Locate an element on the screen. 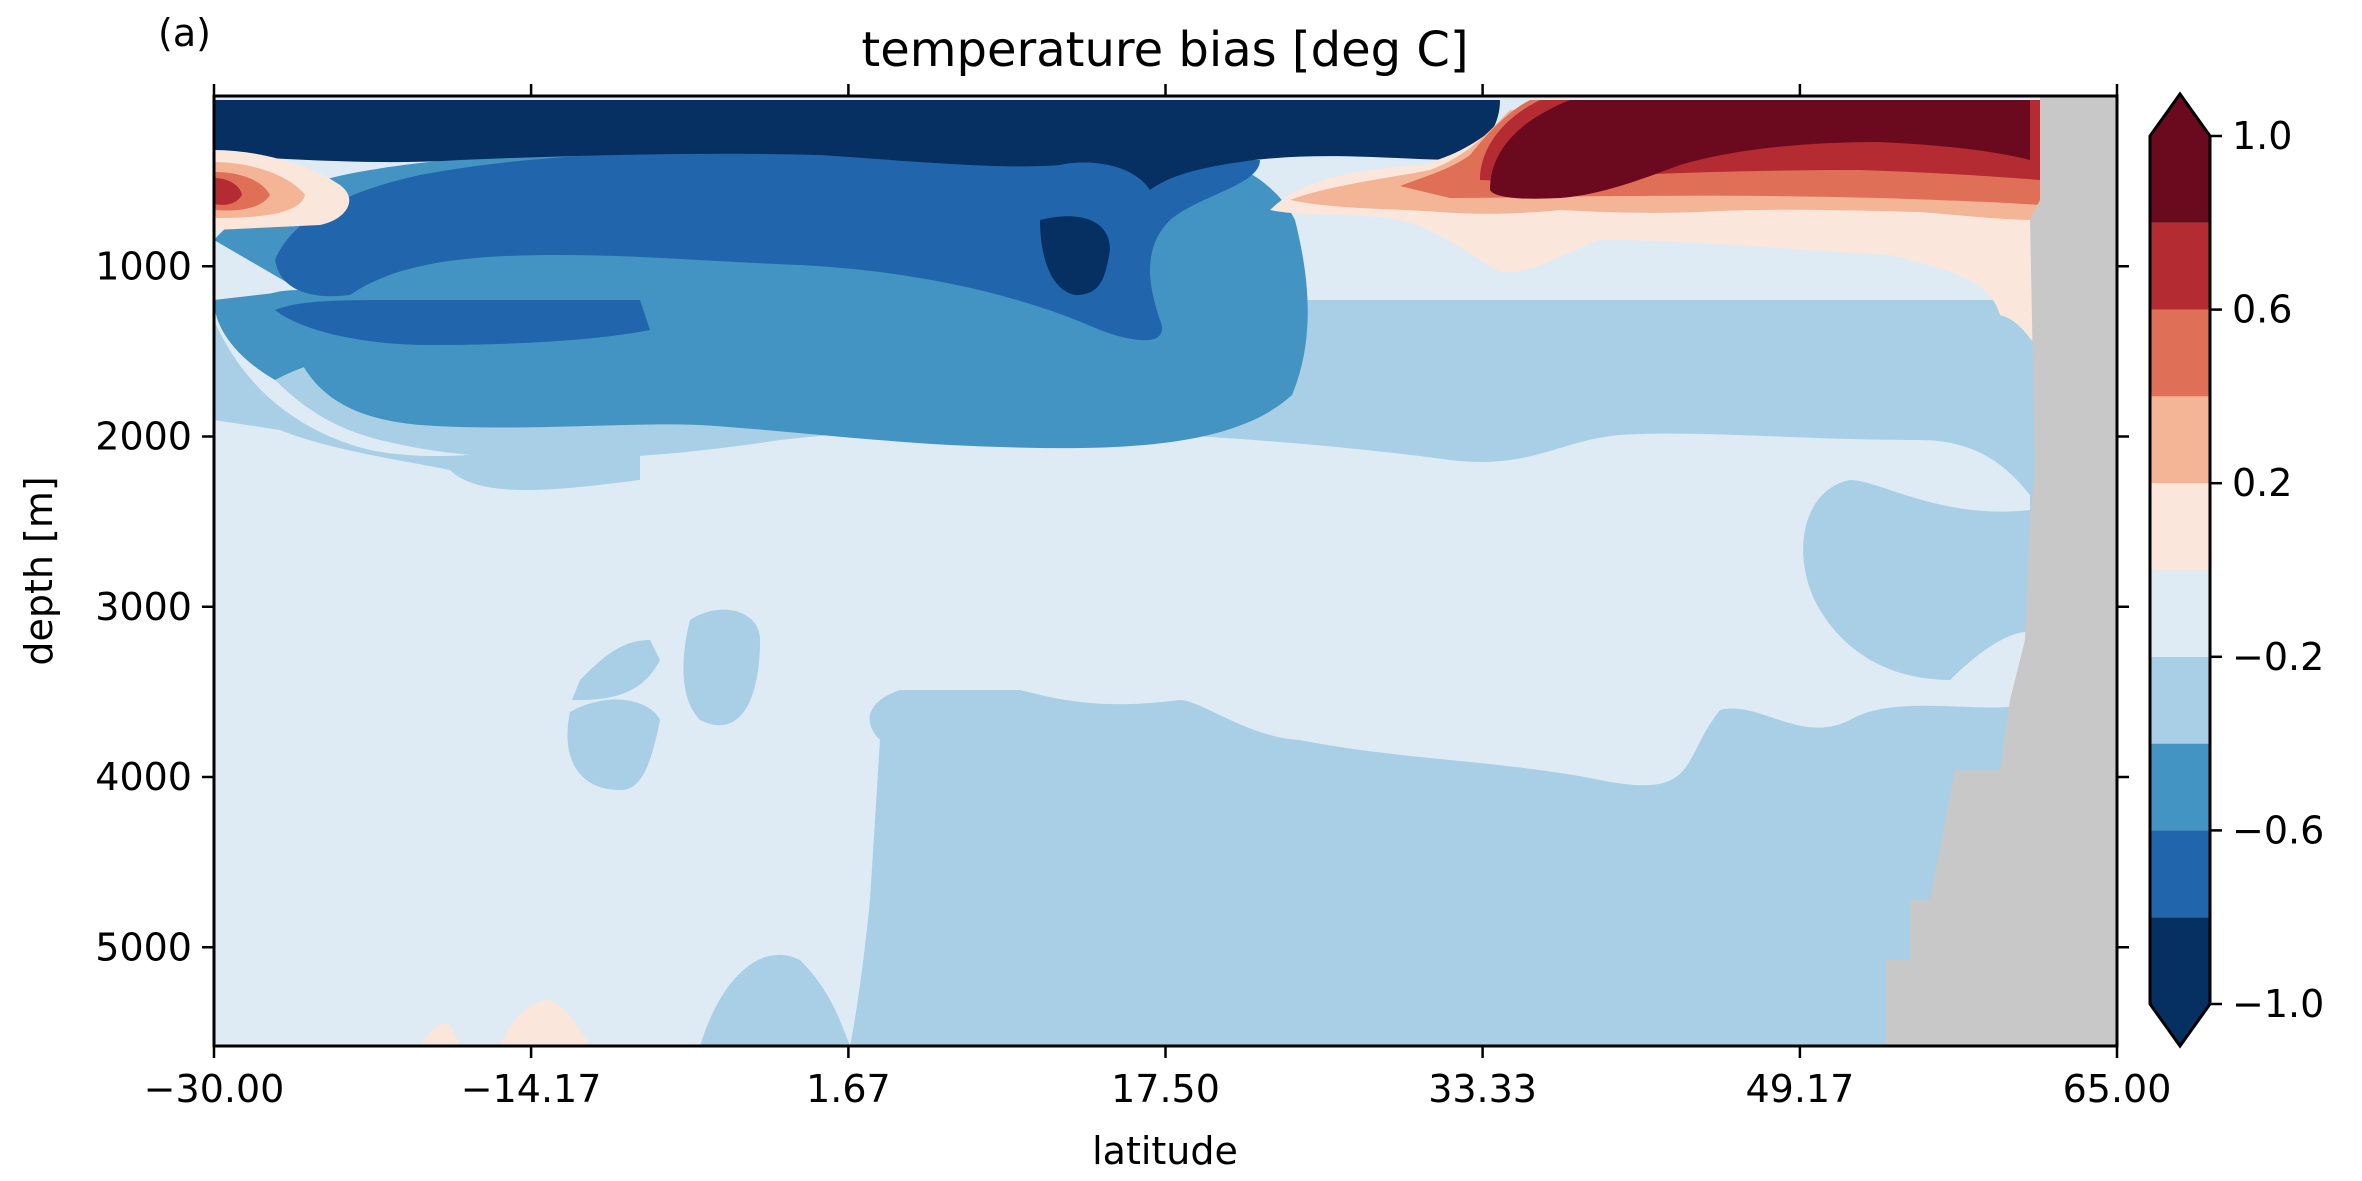  field-region-cold-blob-d is located at coordinates (1480, 1025).